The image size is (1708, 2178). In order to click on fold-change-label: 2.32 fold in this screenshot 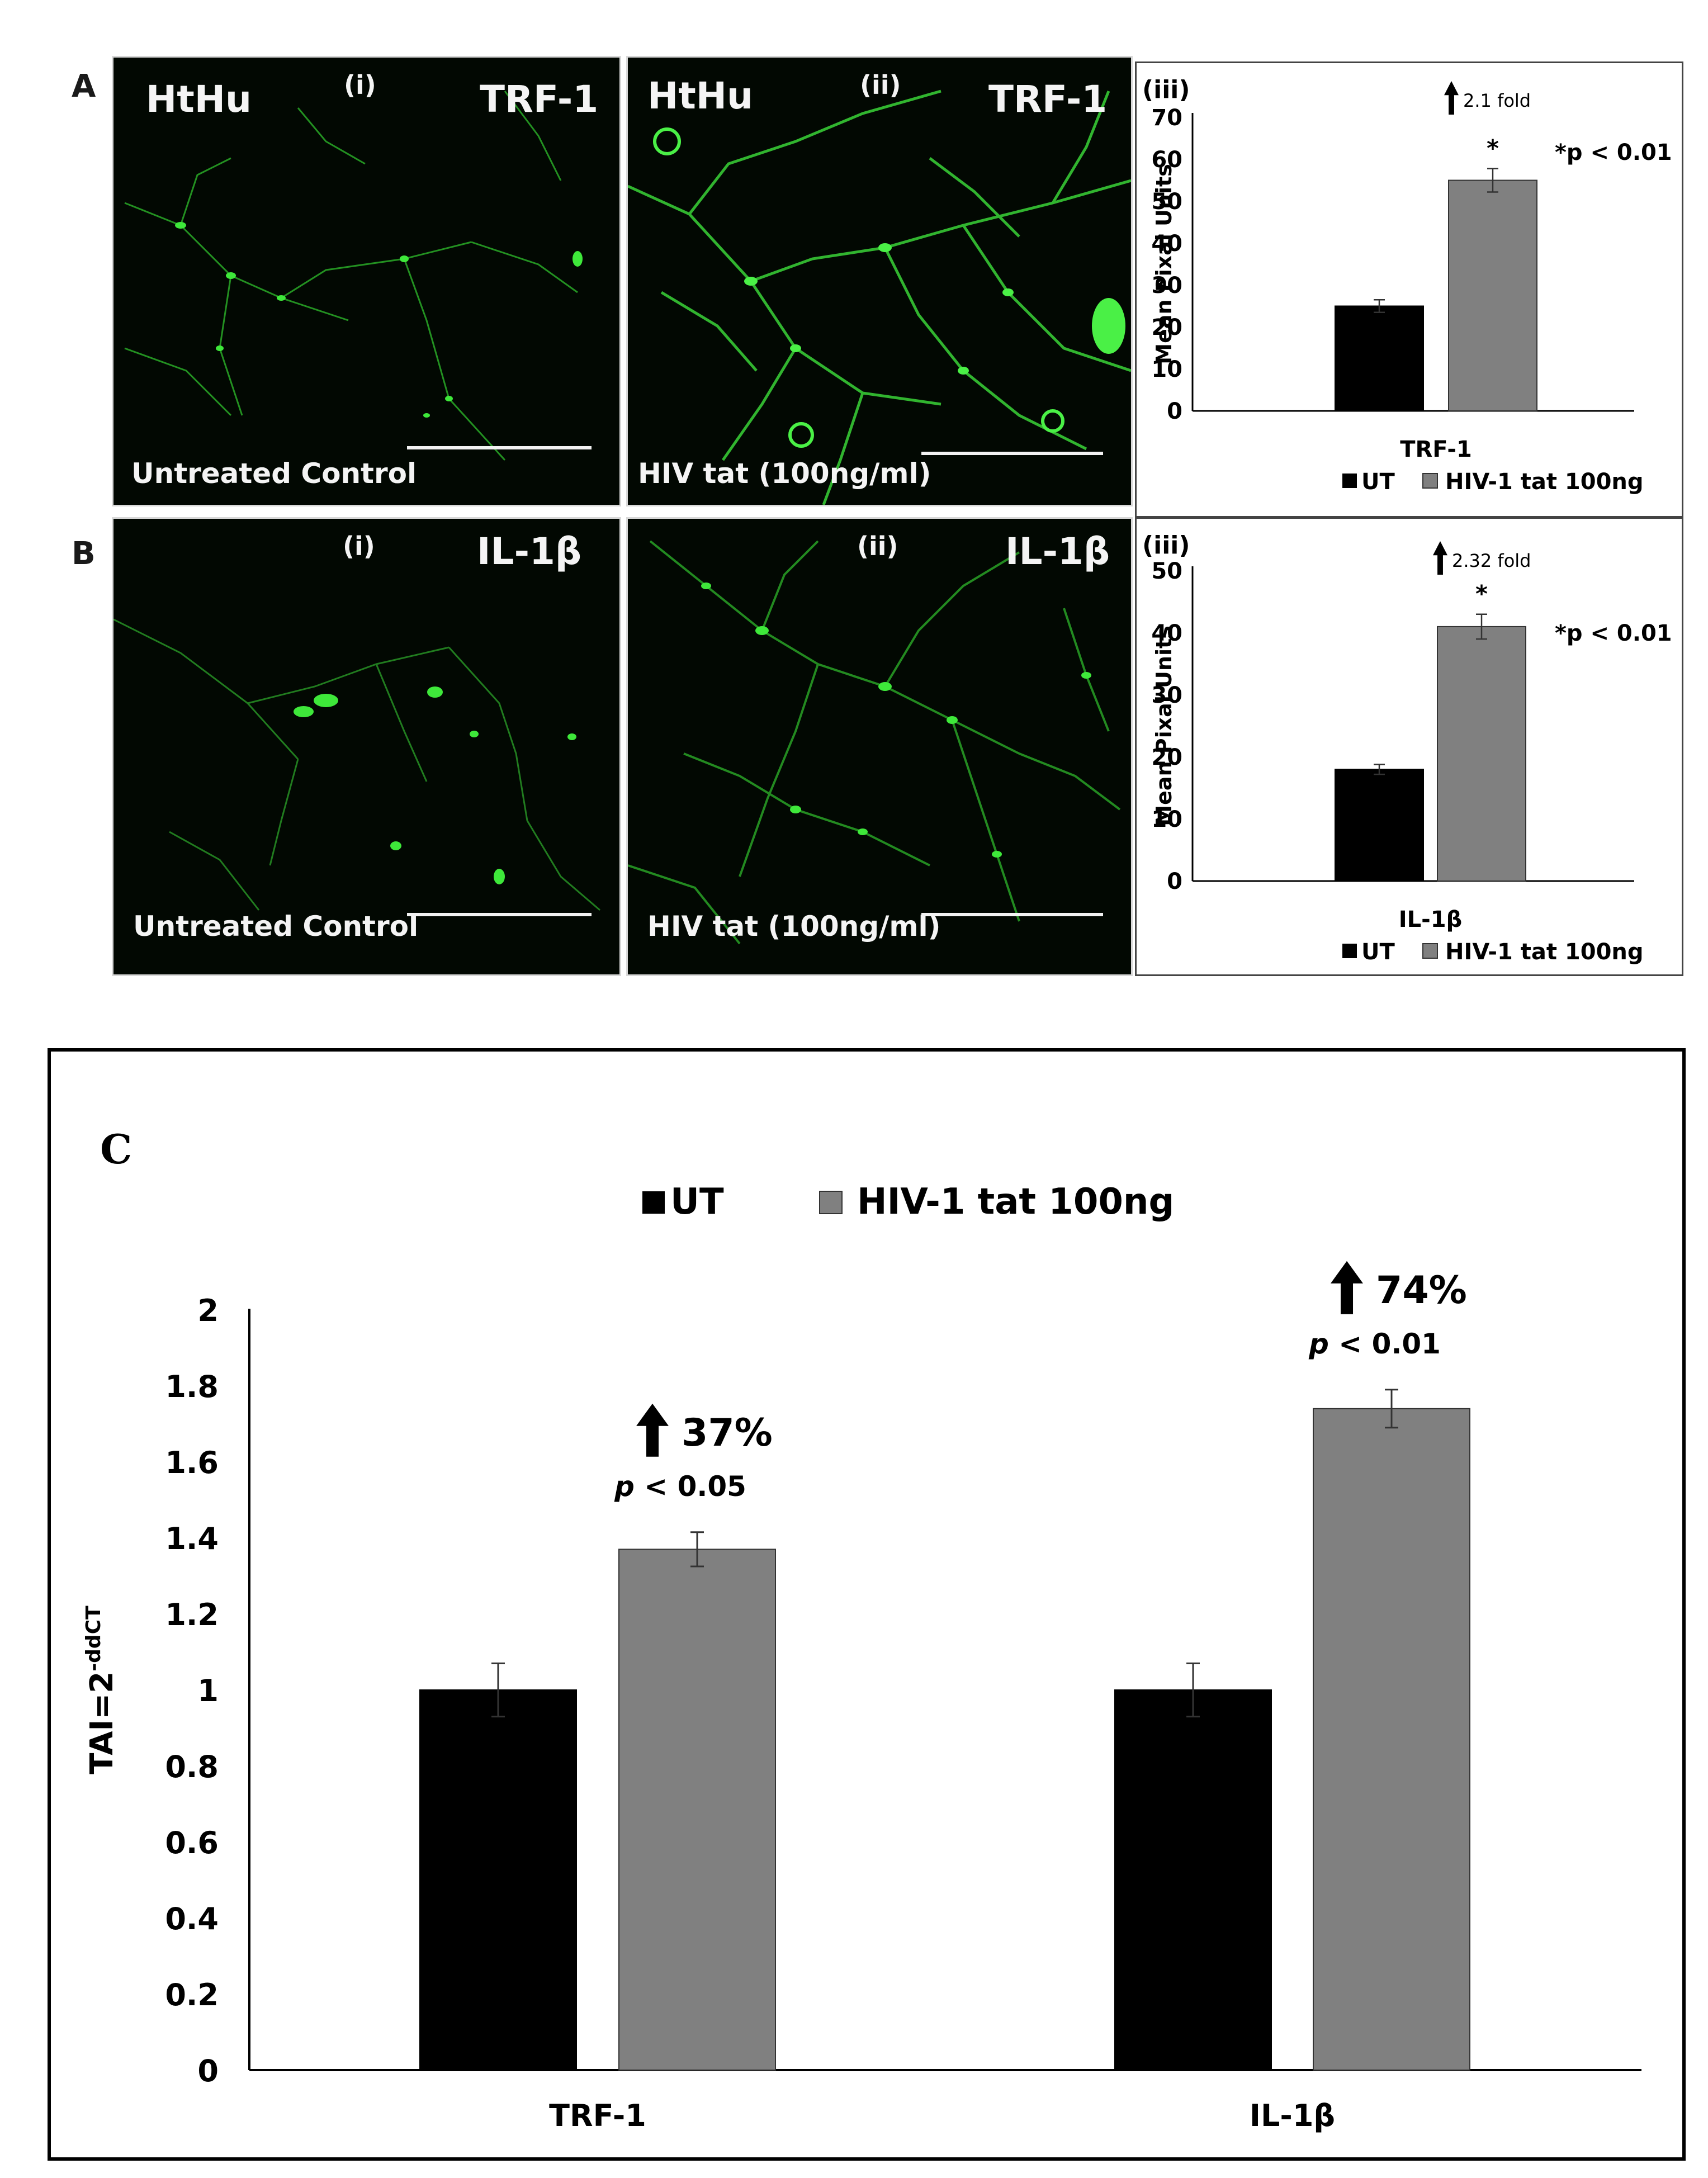, I will do `click(1491, 560)`.